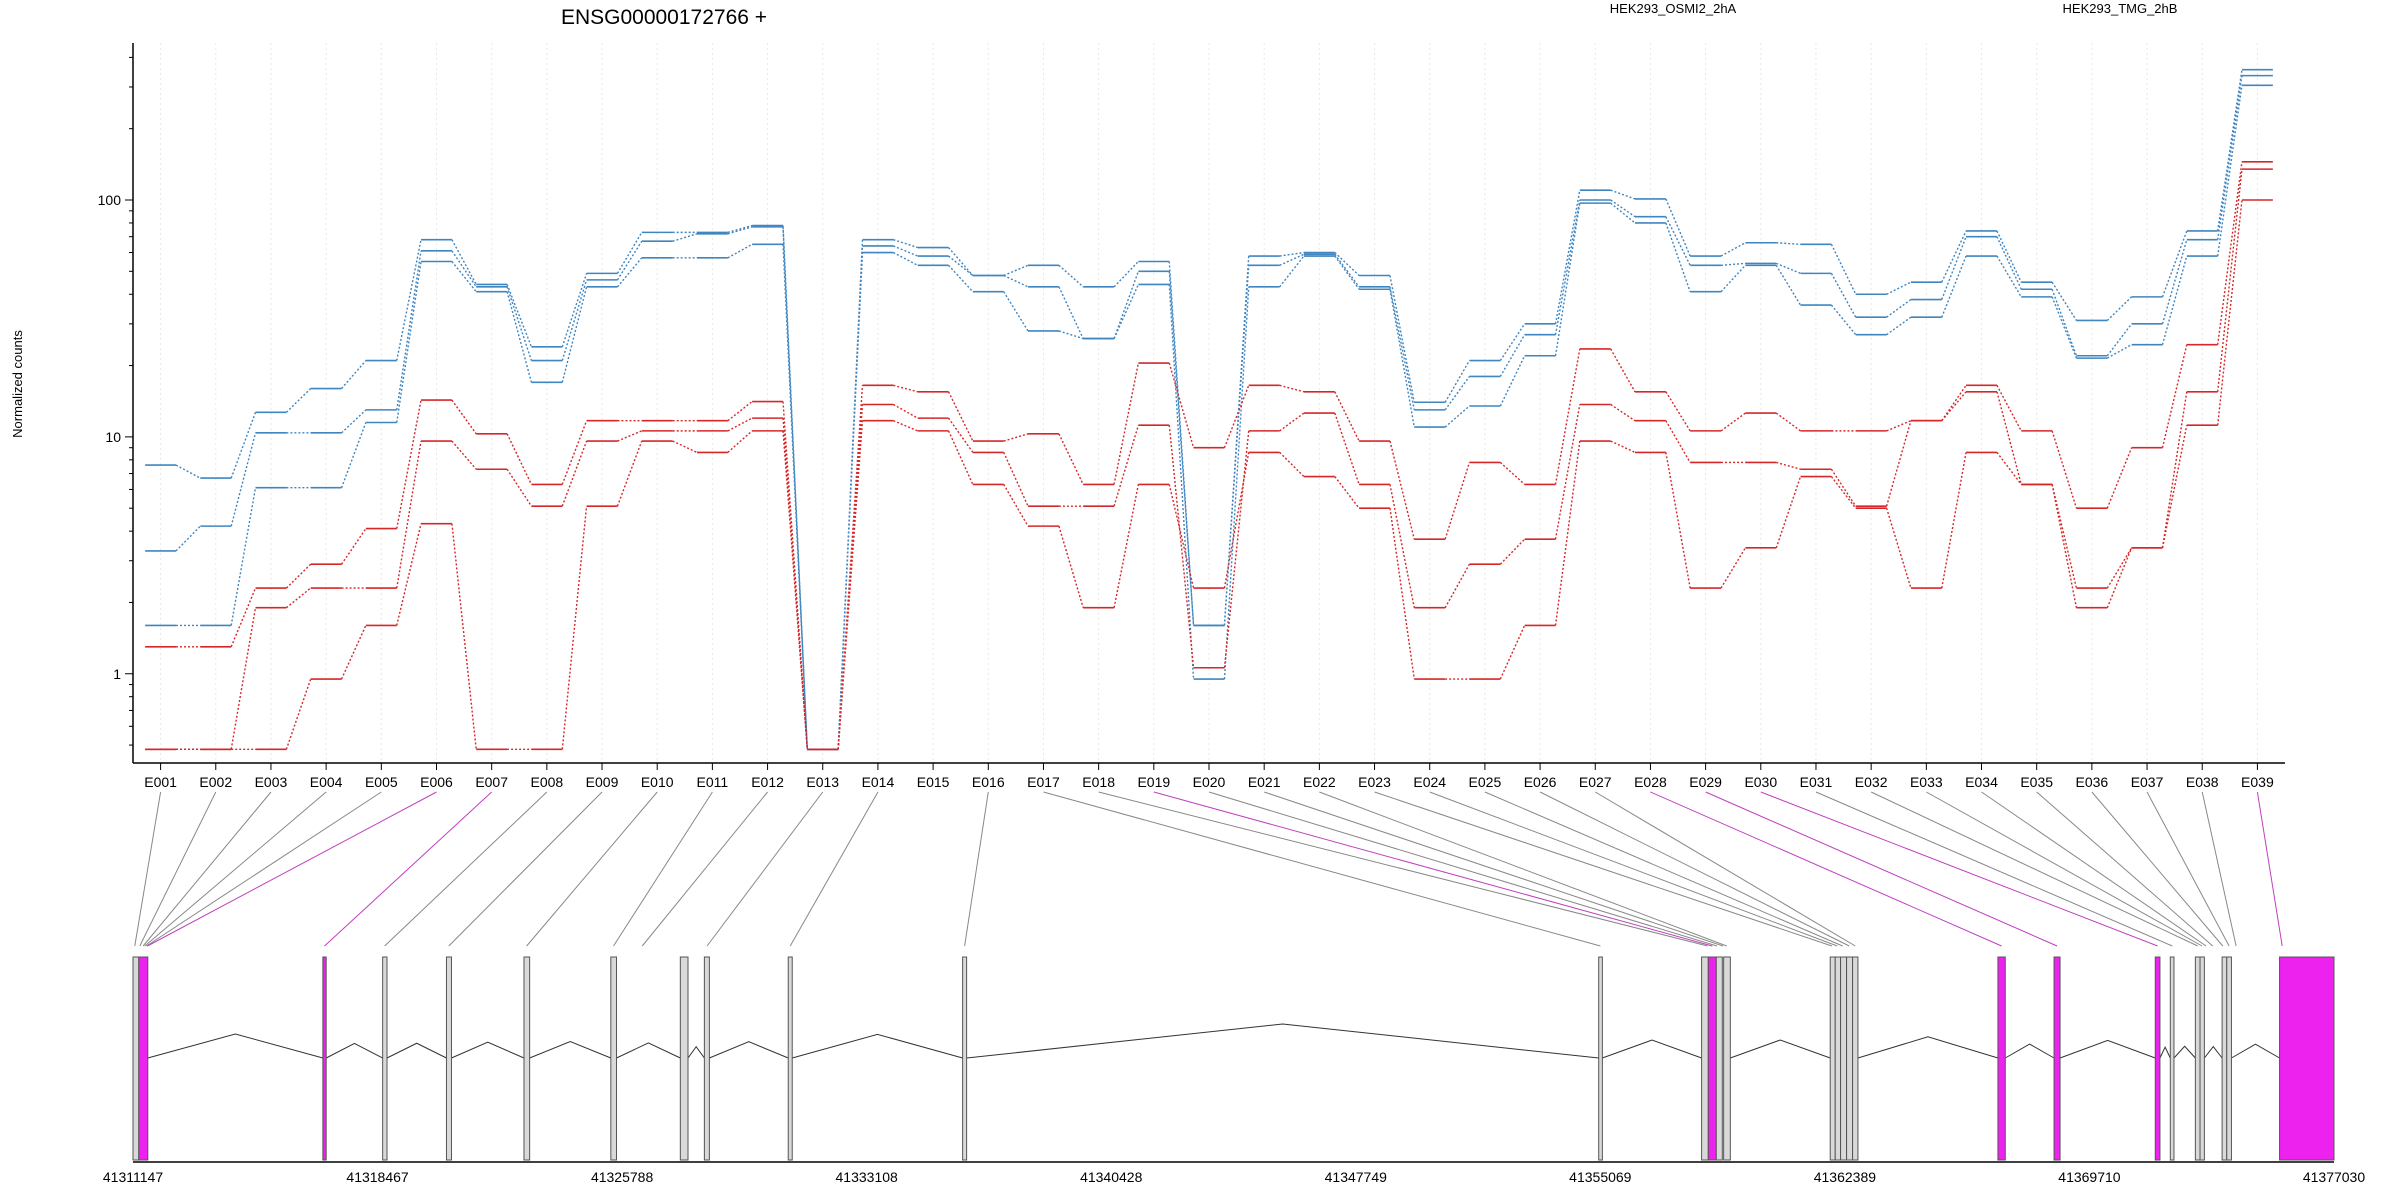  What do you see at coordinates (878, 782) in the screenshot?
I see `x-tick-label: E014` at bounding box center [878, 782].